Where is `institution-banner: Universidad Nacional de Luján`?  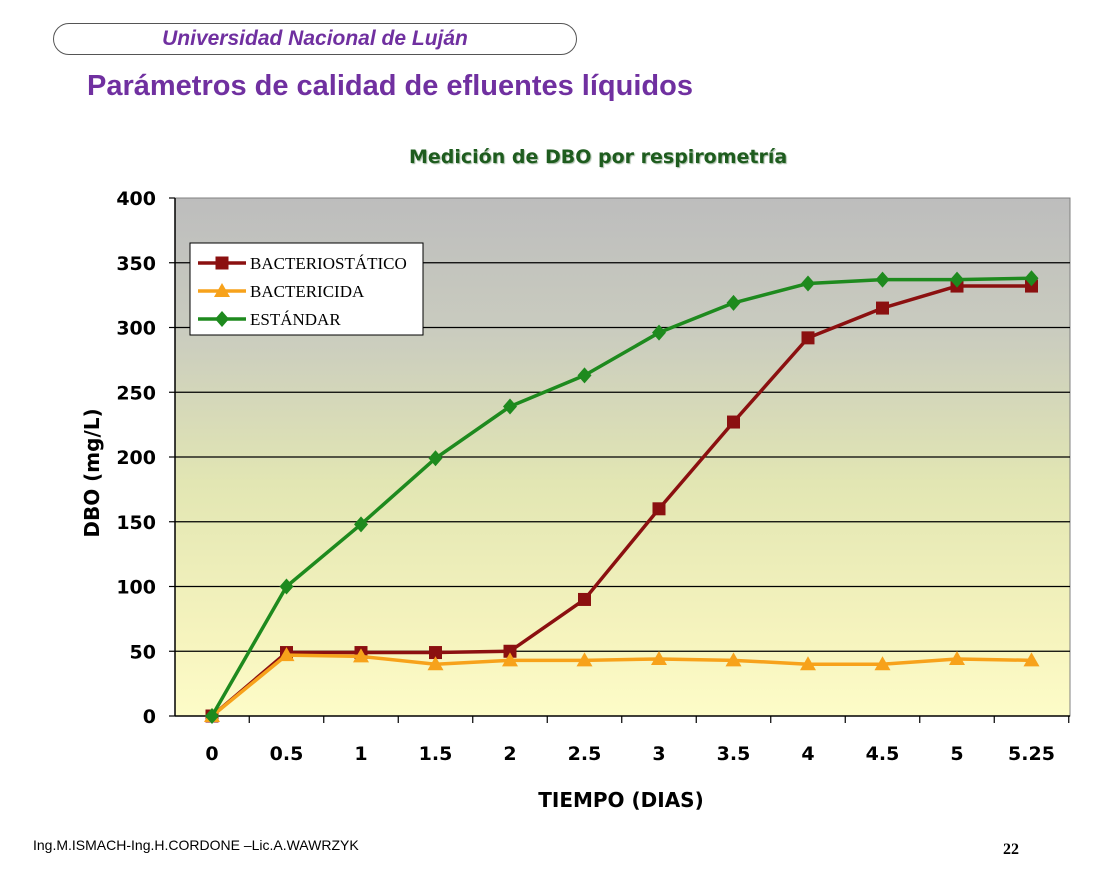
institution-banner: Universidad Nacional de Luján is located at coordinates (315, 39).